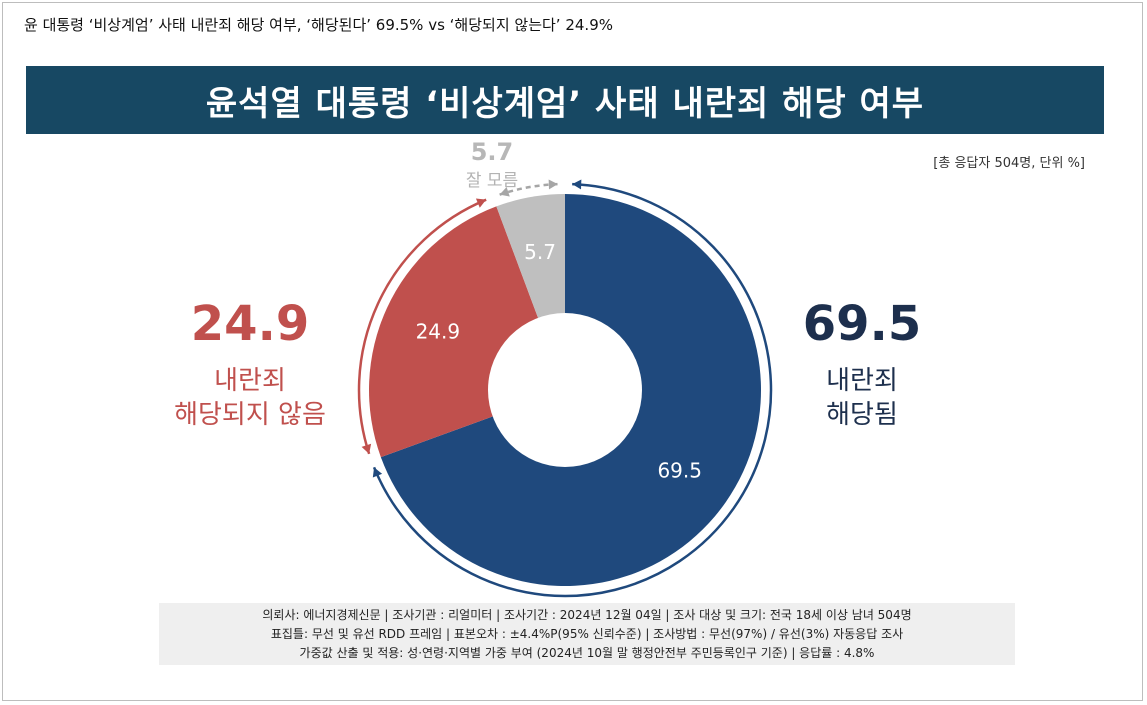 The height and width of the screenshot is (705, 1147). I want to click on bracket-arc-yes-arrow-end, so click(377, 472).